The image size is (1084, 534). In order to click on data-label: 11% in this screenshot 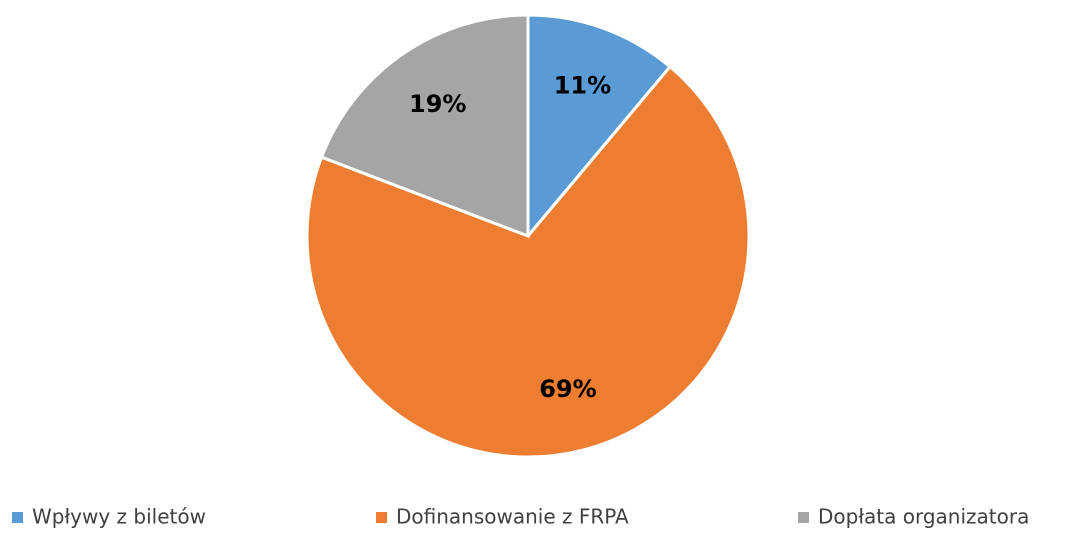, I will do `click(582, 85)`.